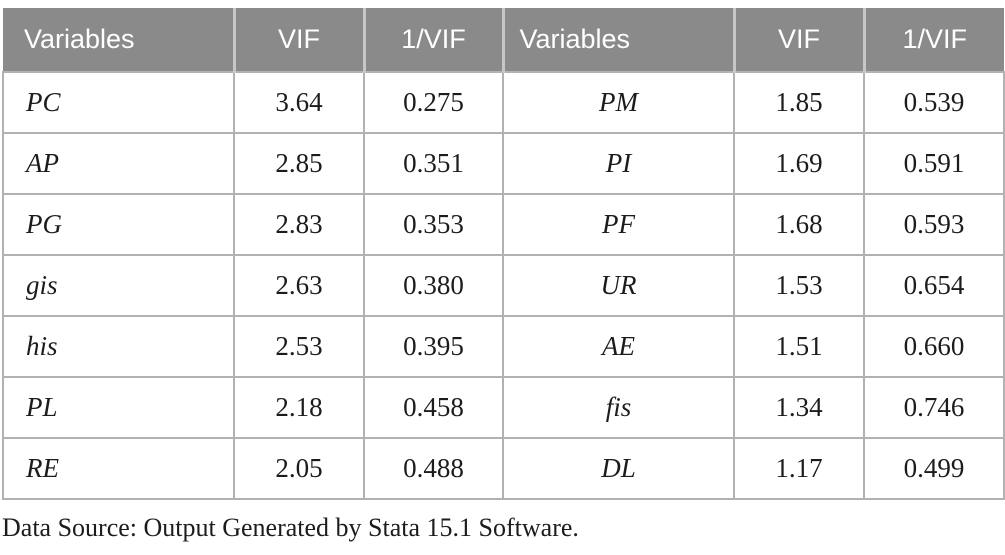  Describe the element at coordinates (433, 468) in the screenshot. I see `inverse-vif-cell: 0.488` at that location.